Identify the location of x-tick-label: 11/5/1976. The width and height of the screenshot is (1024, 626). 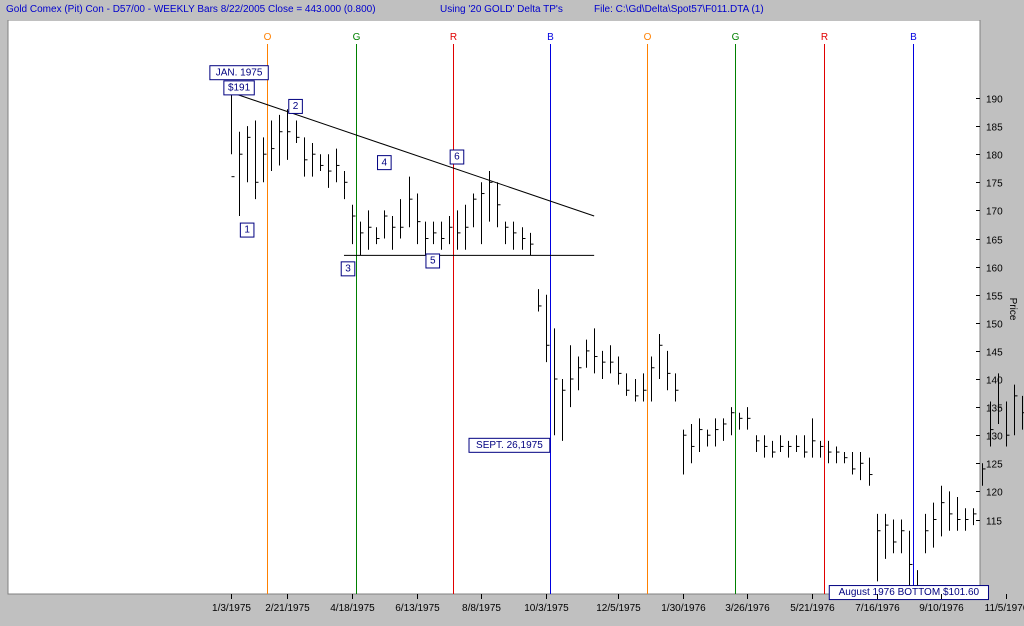
(1004, 608).